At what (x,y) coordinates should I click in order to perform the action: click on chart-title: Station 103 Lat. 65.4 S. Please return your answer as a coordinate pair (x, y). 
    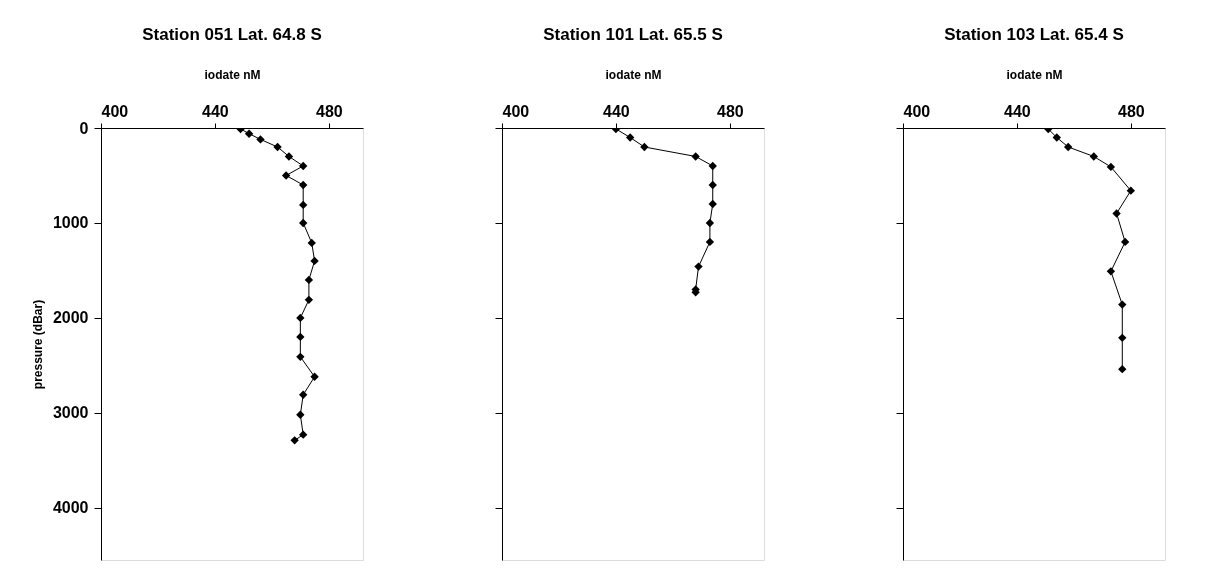
    Looking at the image, I should click on (1034, 34).